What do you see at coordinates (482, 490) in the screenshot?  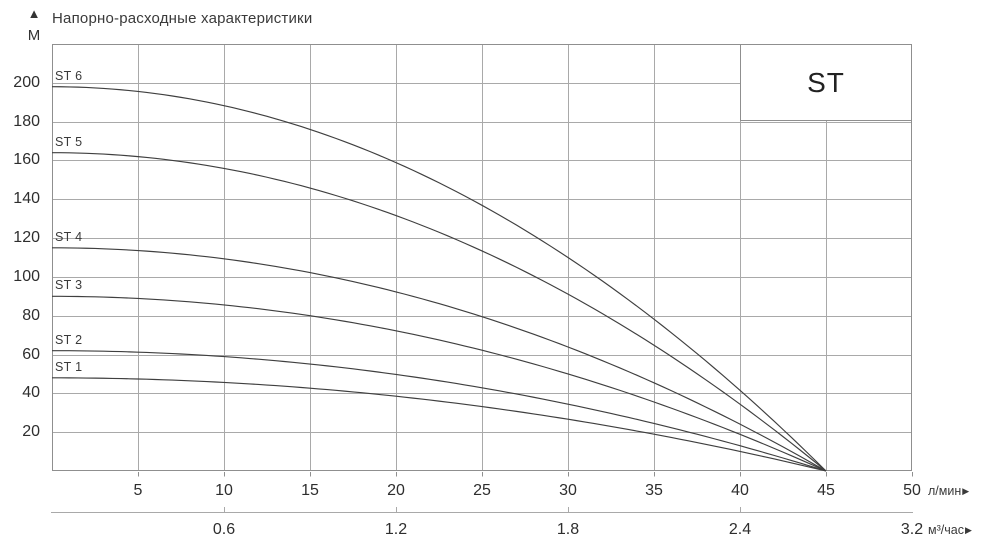 I see `x-tick-label-25: 25` at bounding box center [482, 490].